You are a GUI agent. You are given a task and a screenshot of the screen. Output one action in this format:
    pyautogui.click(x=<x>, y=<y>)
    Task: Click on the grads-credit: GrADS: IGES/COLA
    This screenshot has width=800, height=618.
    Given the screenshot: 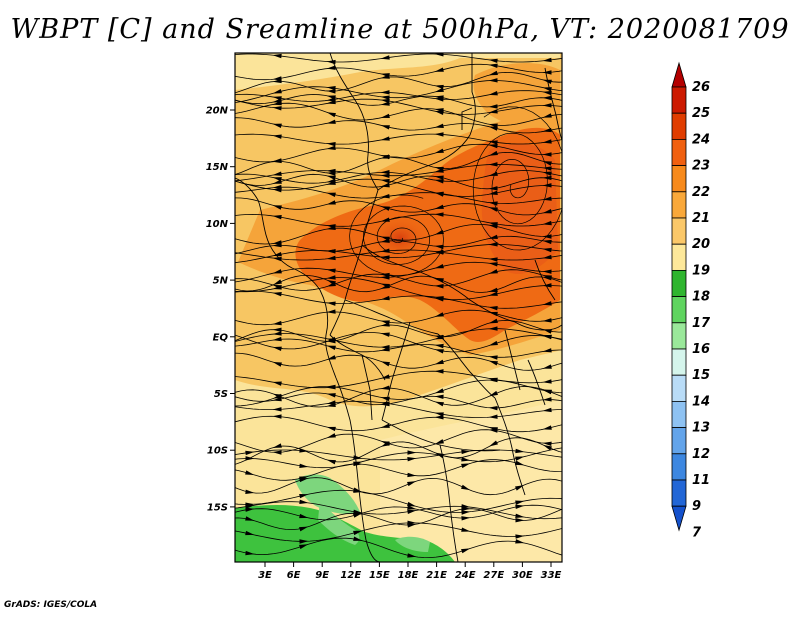 What is the action you would take?
    pyautogui.click(x=51, y=605)
    